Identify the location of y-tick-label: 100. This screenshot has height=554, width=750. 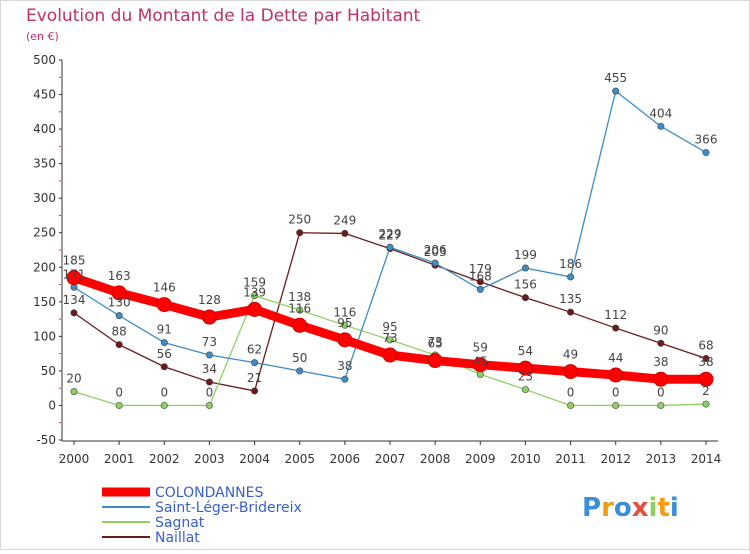
(44, 336).